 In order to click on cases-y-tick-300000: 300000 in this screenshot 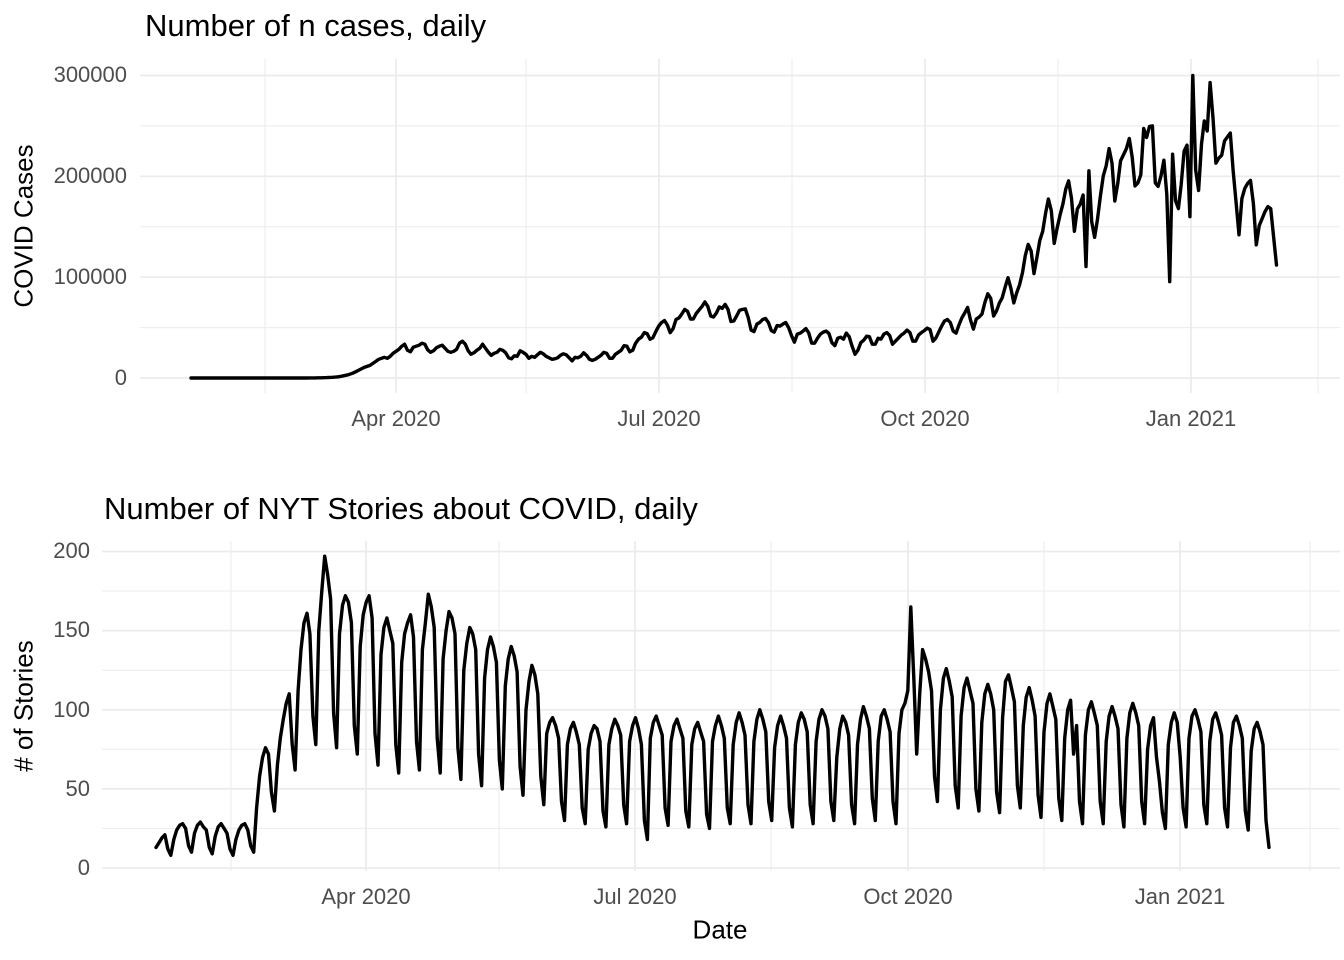, I will do `click(90, 74)`.